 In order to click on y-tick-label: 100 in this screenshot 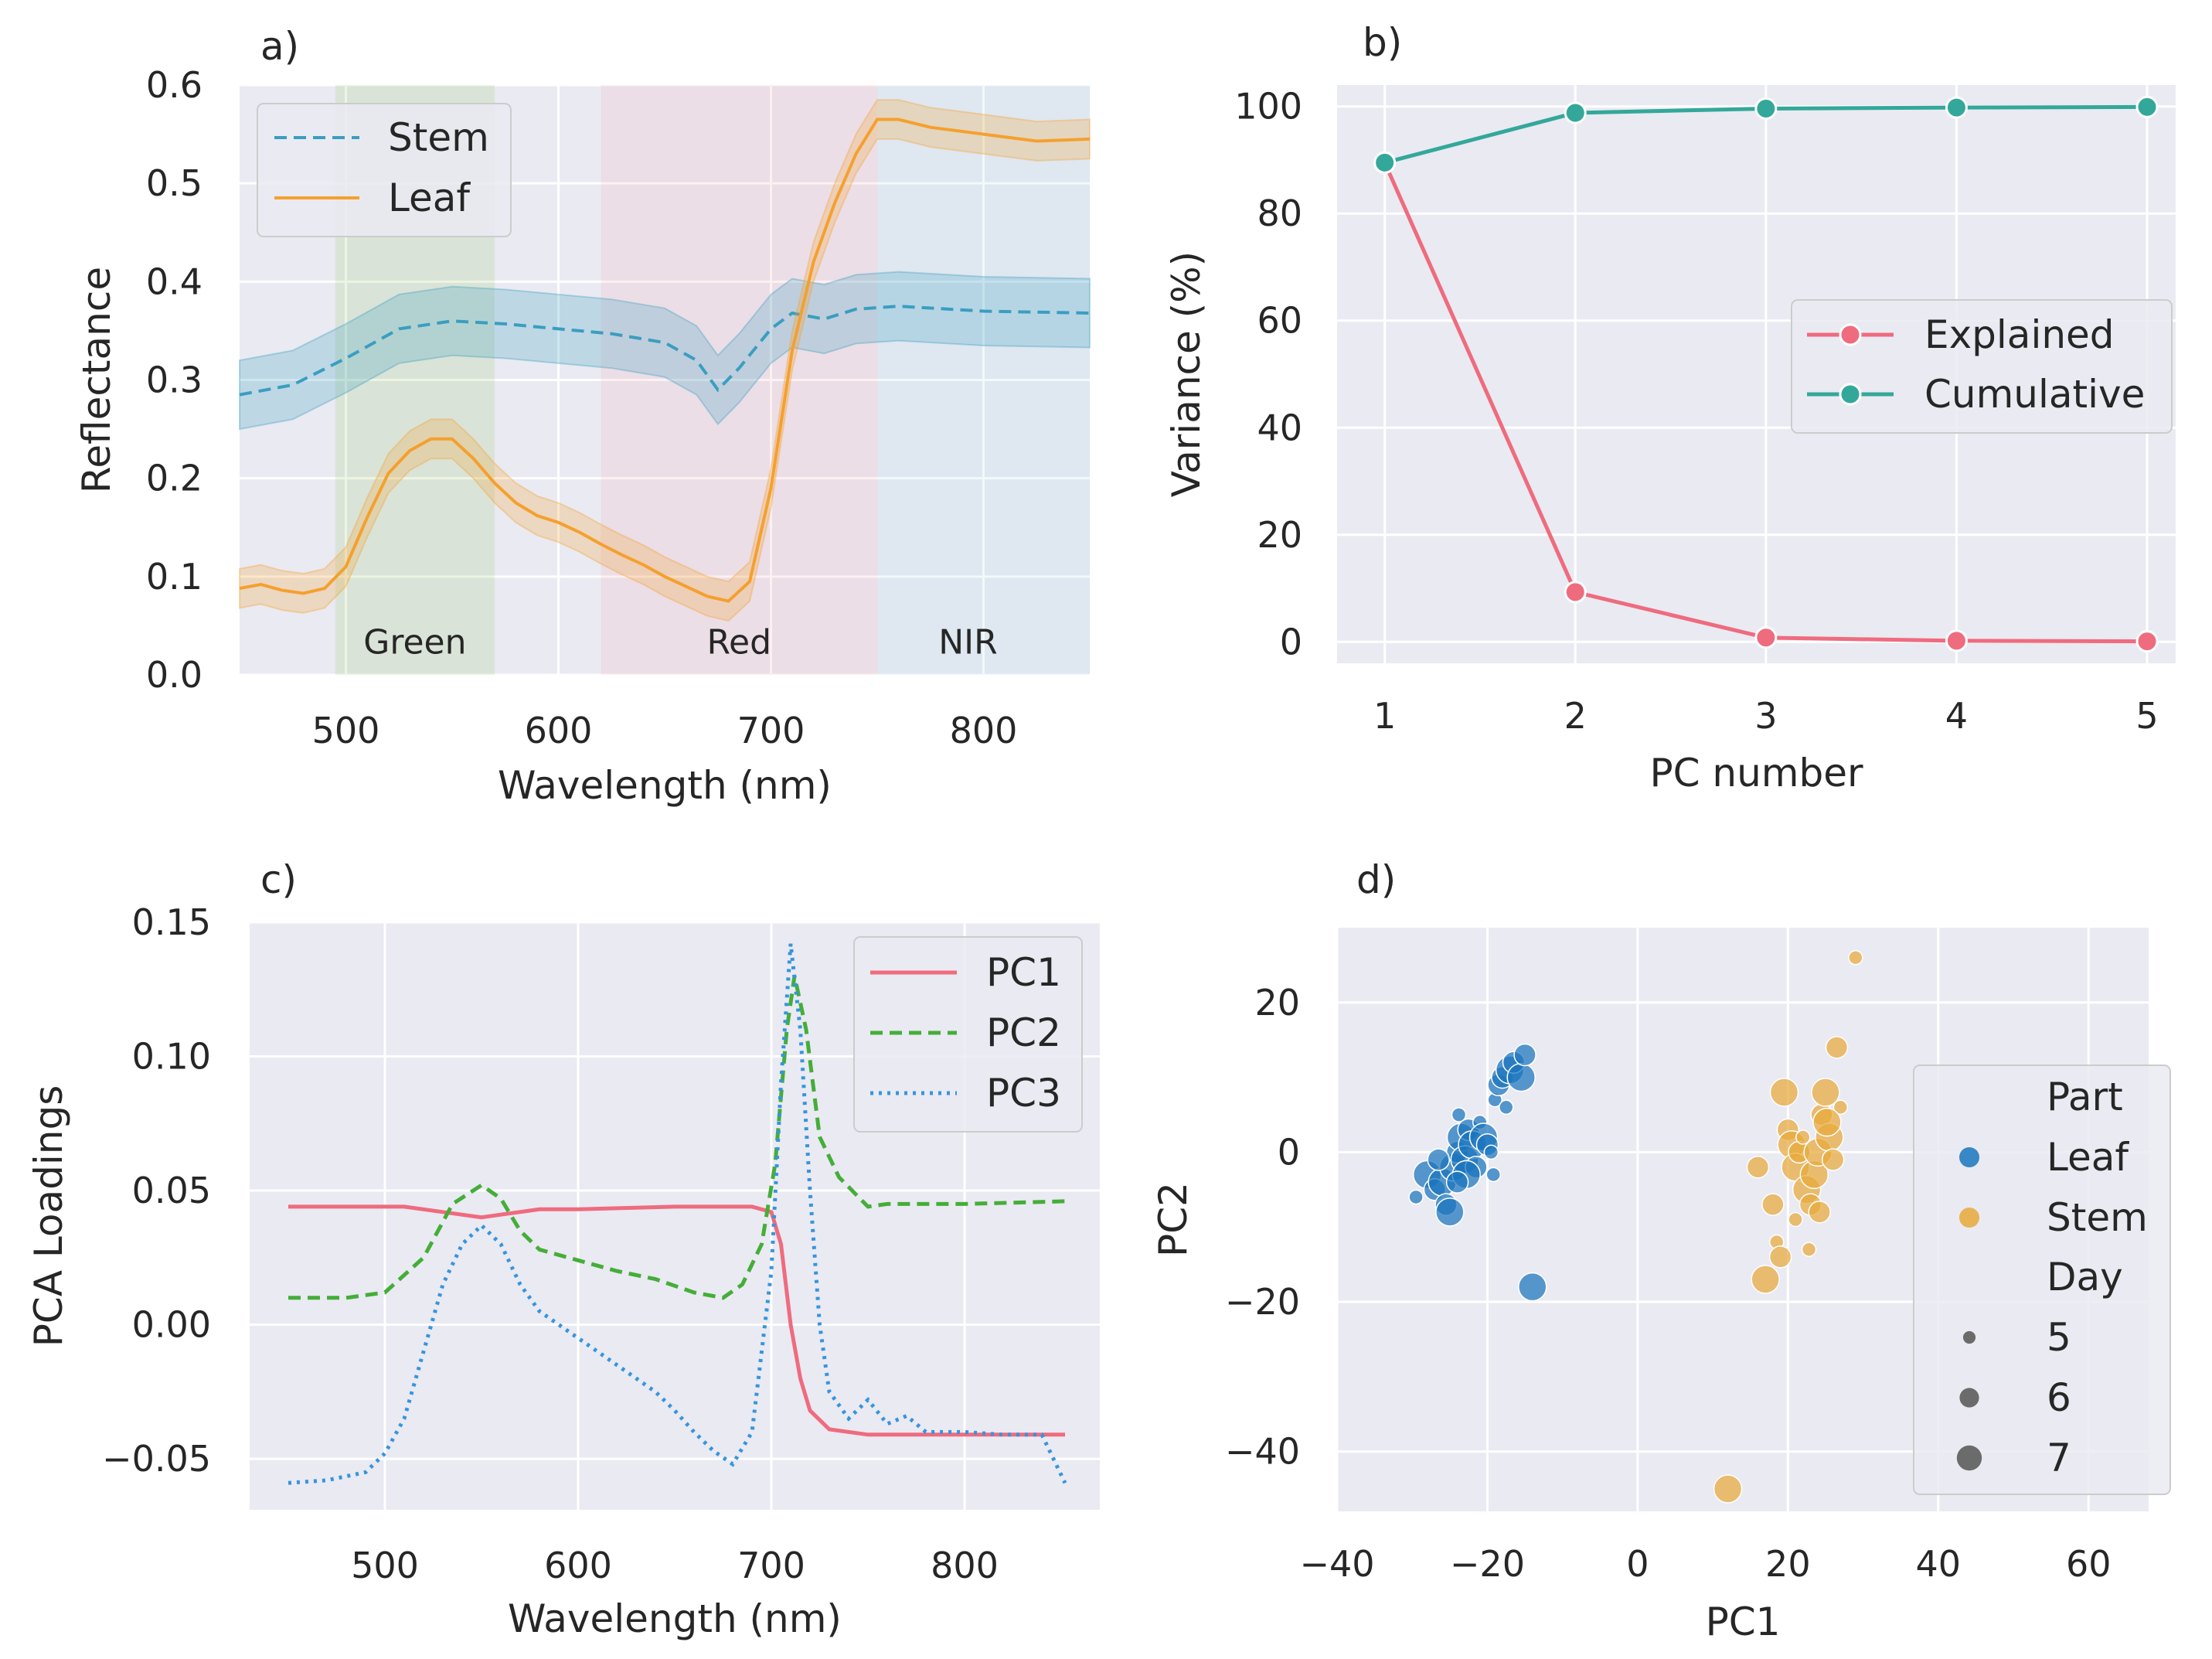, I will do `click(1268, 107)`.